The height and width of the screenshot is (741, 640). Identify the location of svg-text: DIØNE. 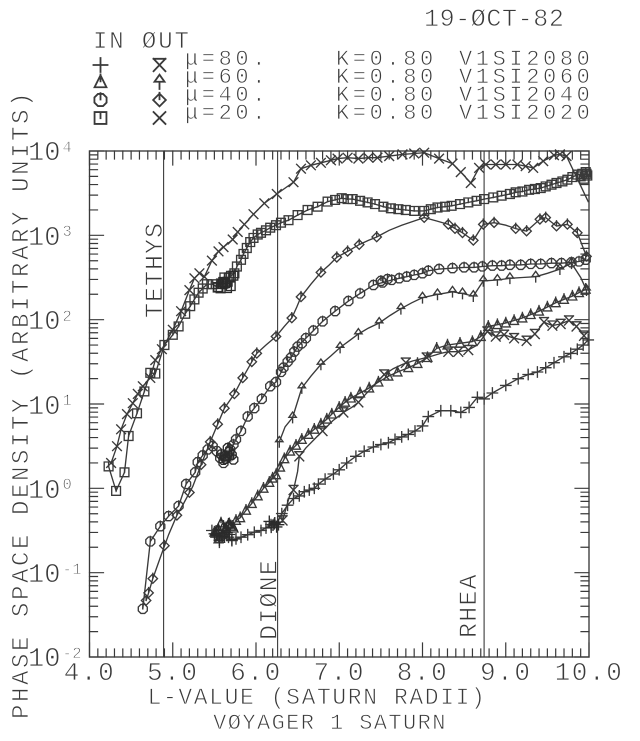
(270, 599).